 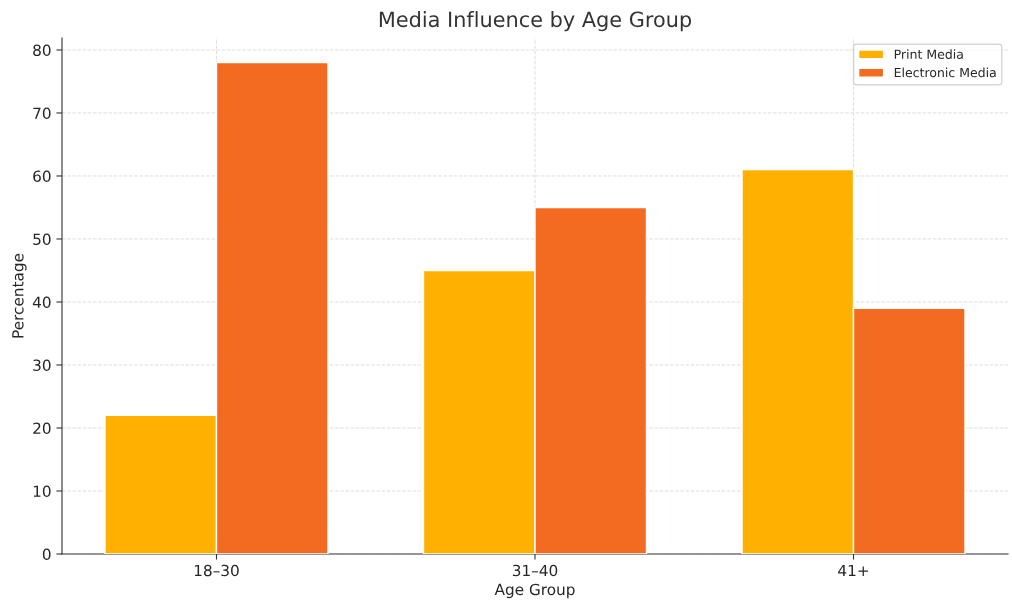 I want to click on y-tick-label: 40, so click(x=41, y=302).